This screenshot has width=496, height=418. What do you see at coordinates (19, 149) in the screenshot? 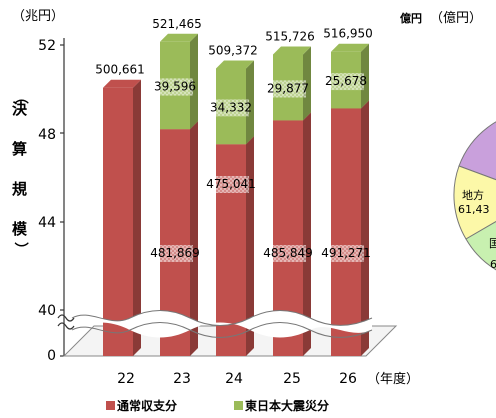
I see `y-title-char-2: 算` at bounding box center [19, 149].